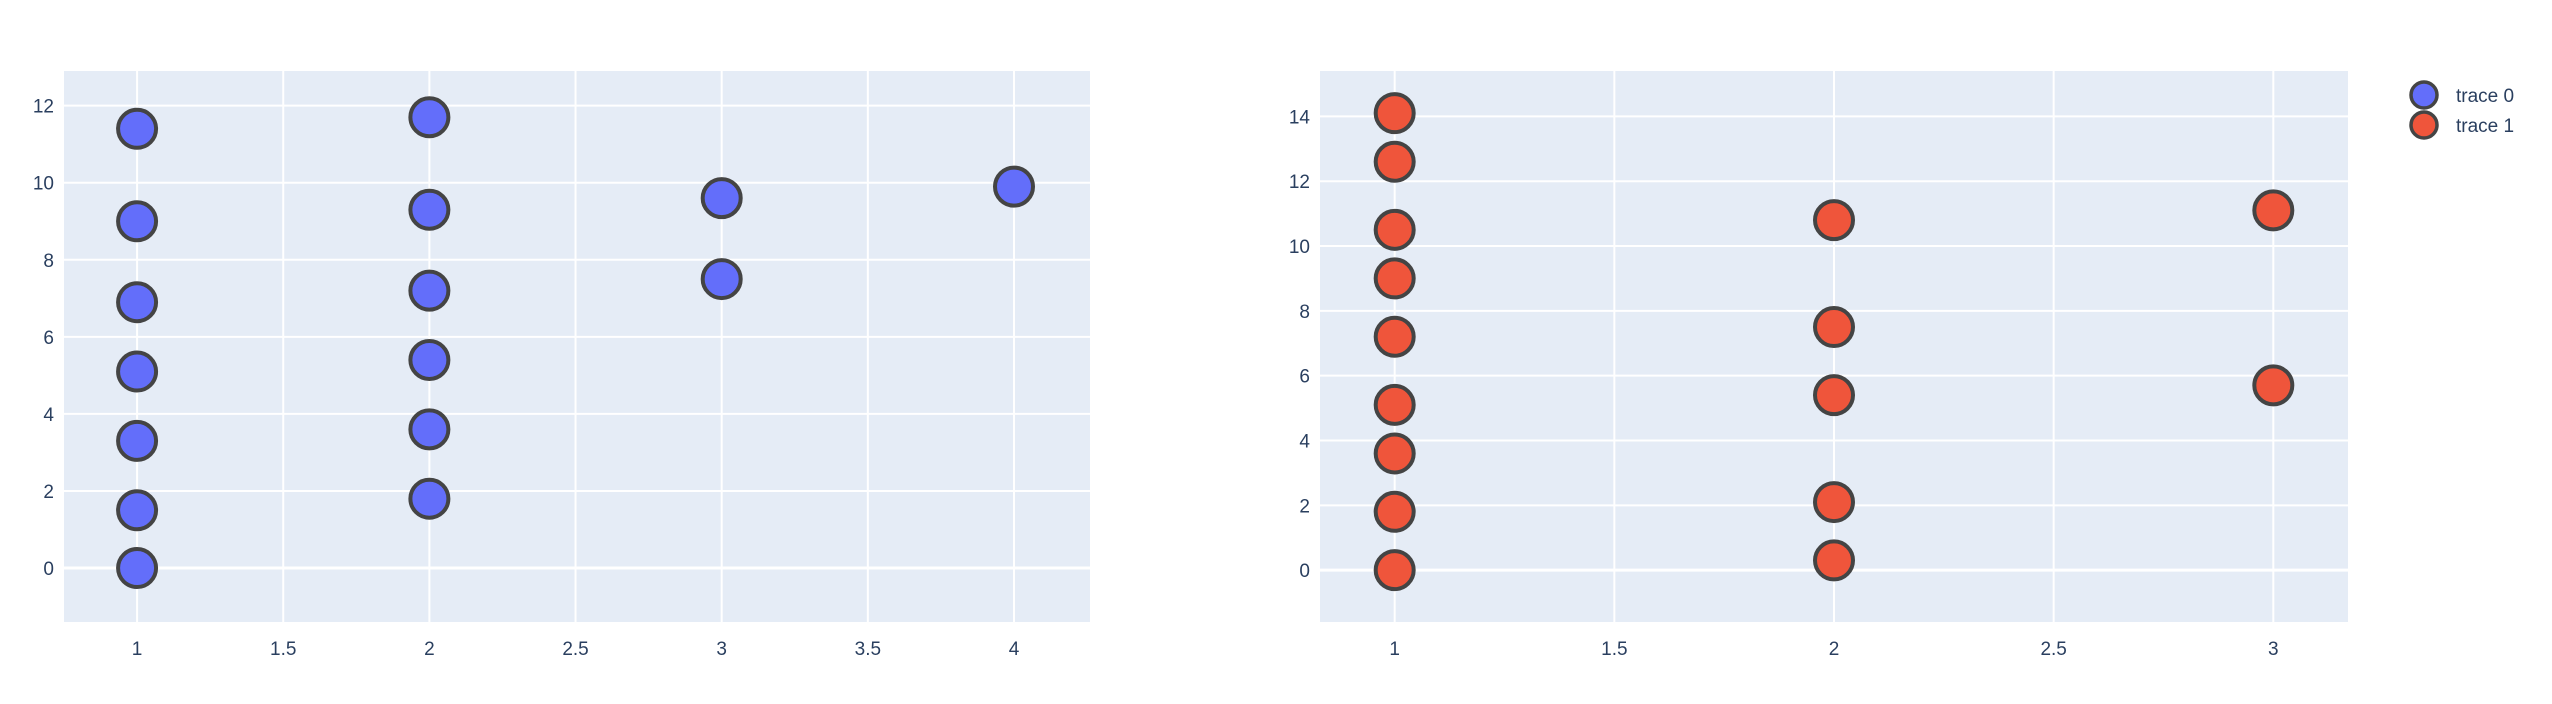  I want to click on legend: trace 0 trace 1, so click(2461, 110).